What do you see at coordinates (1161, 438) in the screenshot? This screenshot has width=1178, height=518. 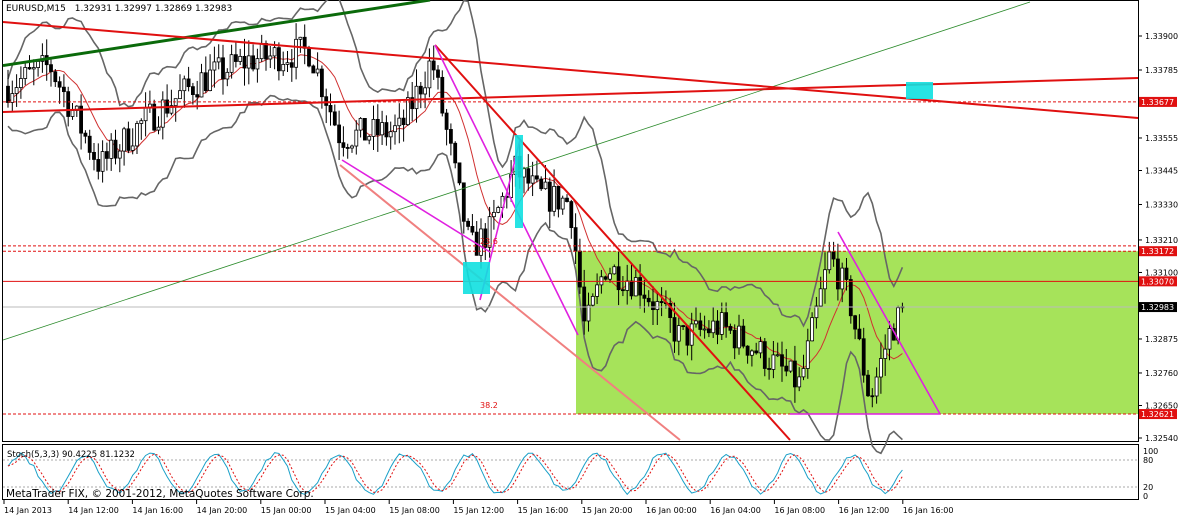 I see `price-tick-label: 1.32540` at bounding box center [1161, 438].